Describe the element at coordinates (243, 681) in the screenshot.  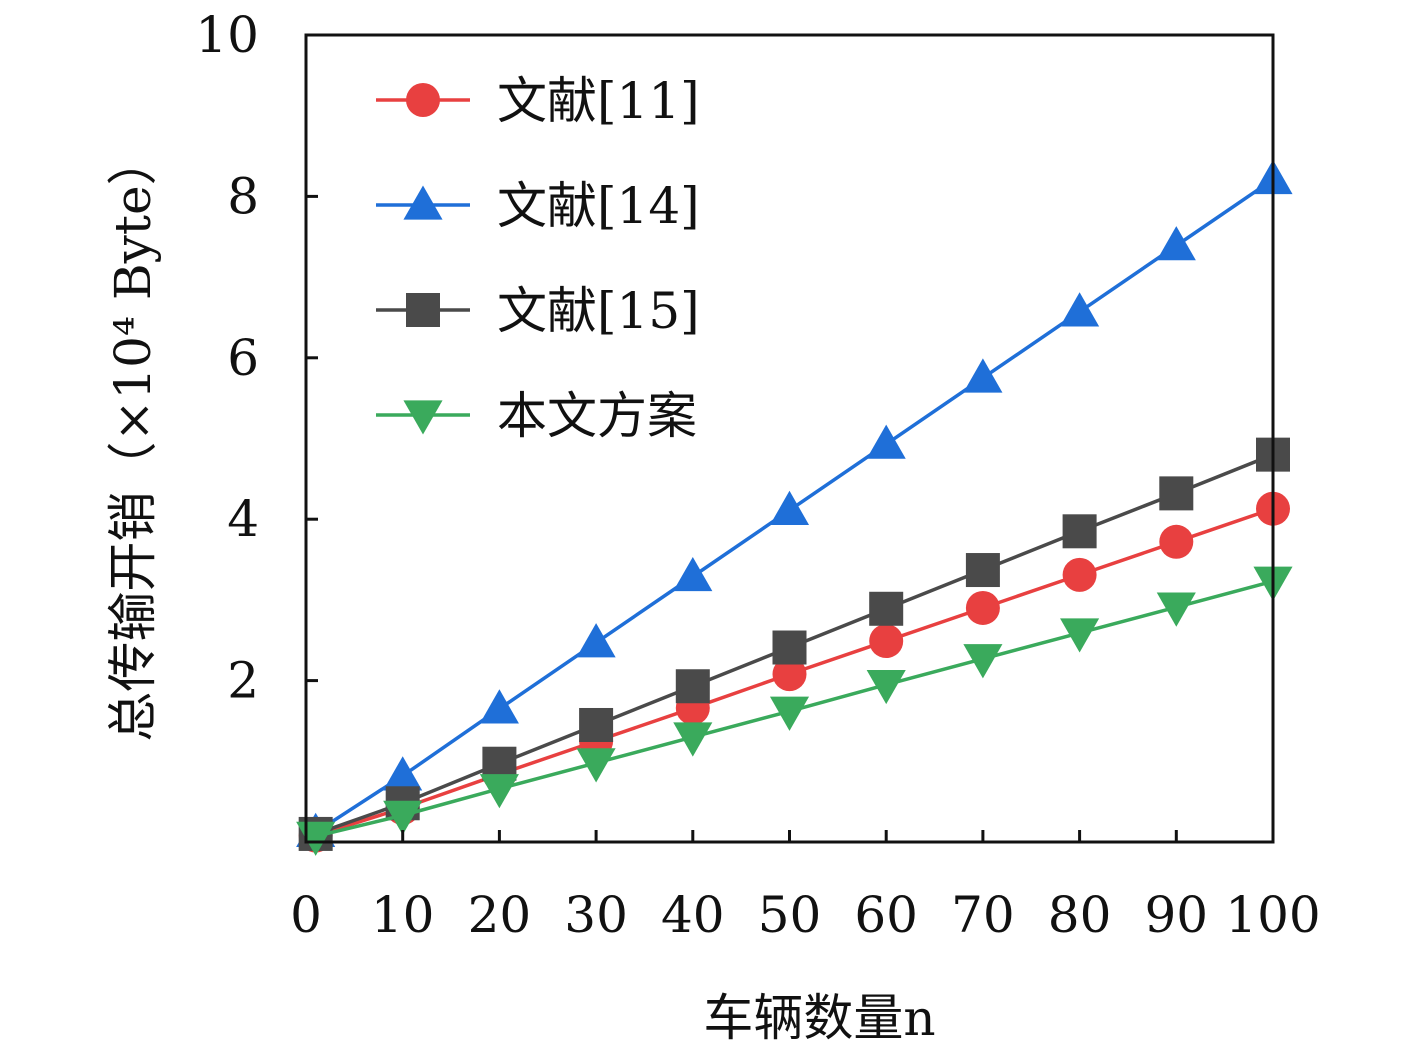
I see `y-tick-label: 2` at that location.